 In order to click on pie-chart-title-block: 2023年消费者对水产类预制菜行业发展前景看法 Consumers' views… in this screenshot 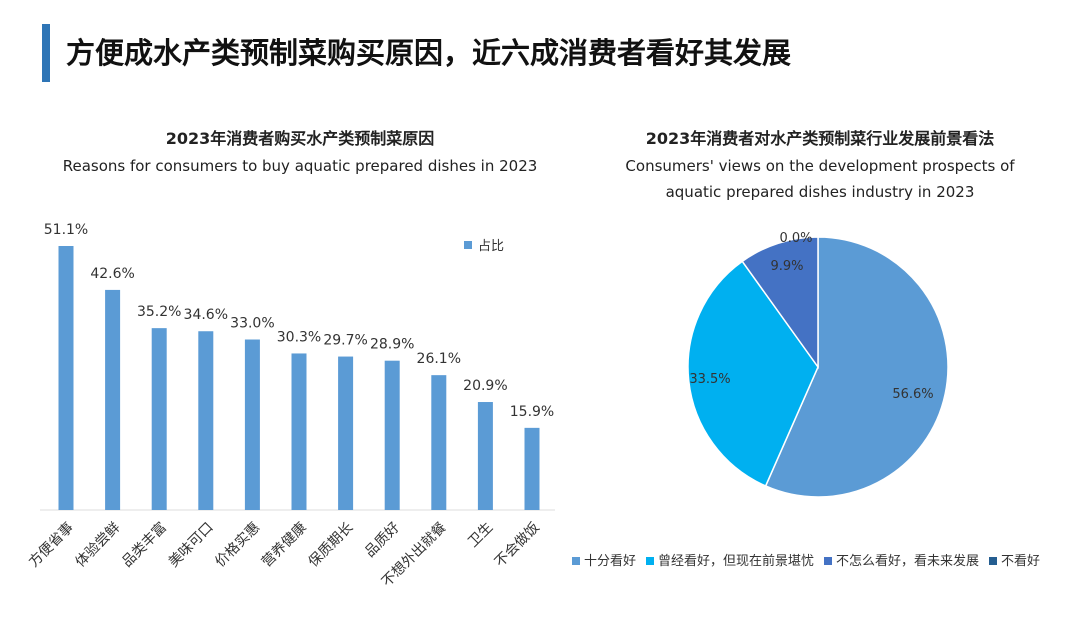, I will do `click(810, 163)`.